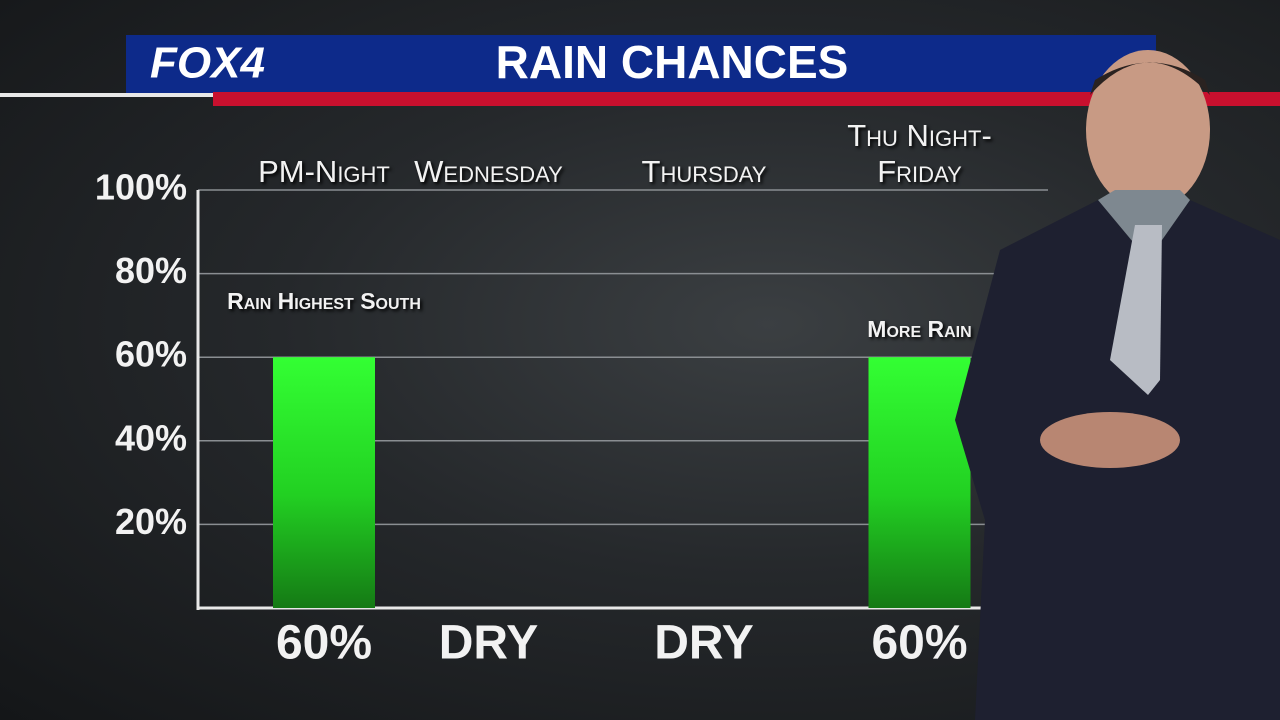  I want to click on header-bar, so click(641, 64).